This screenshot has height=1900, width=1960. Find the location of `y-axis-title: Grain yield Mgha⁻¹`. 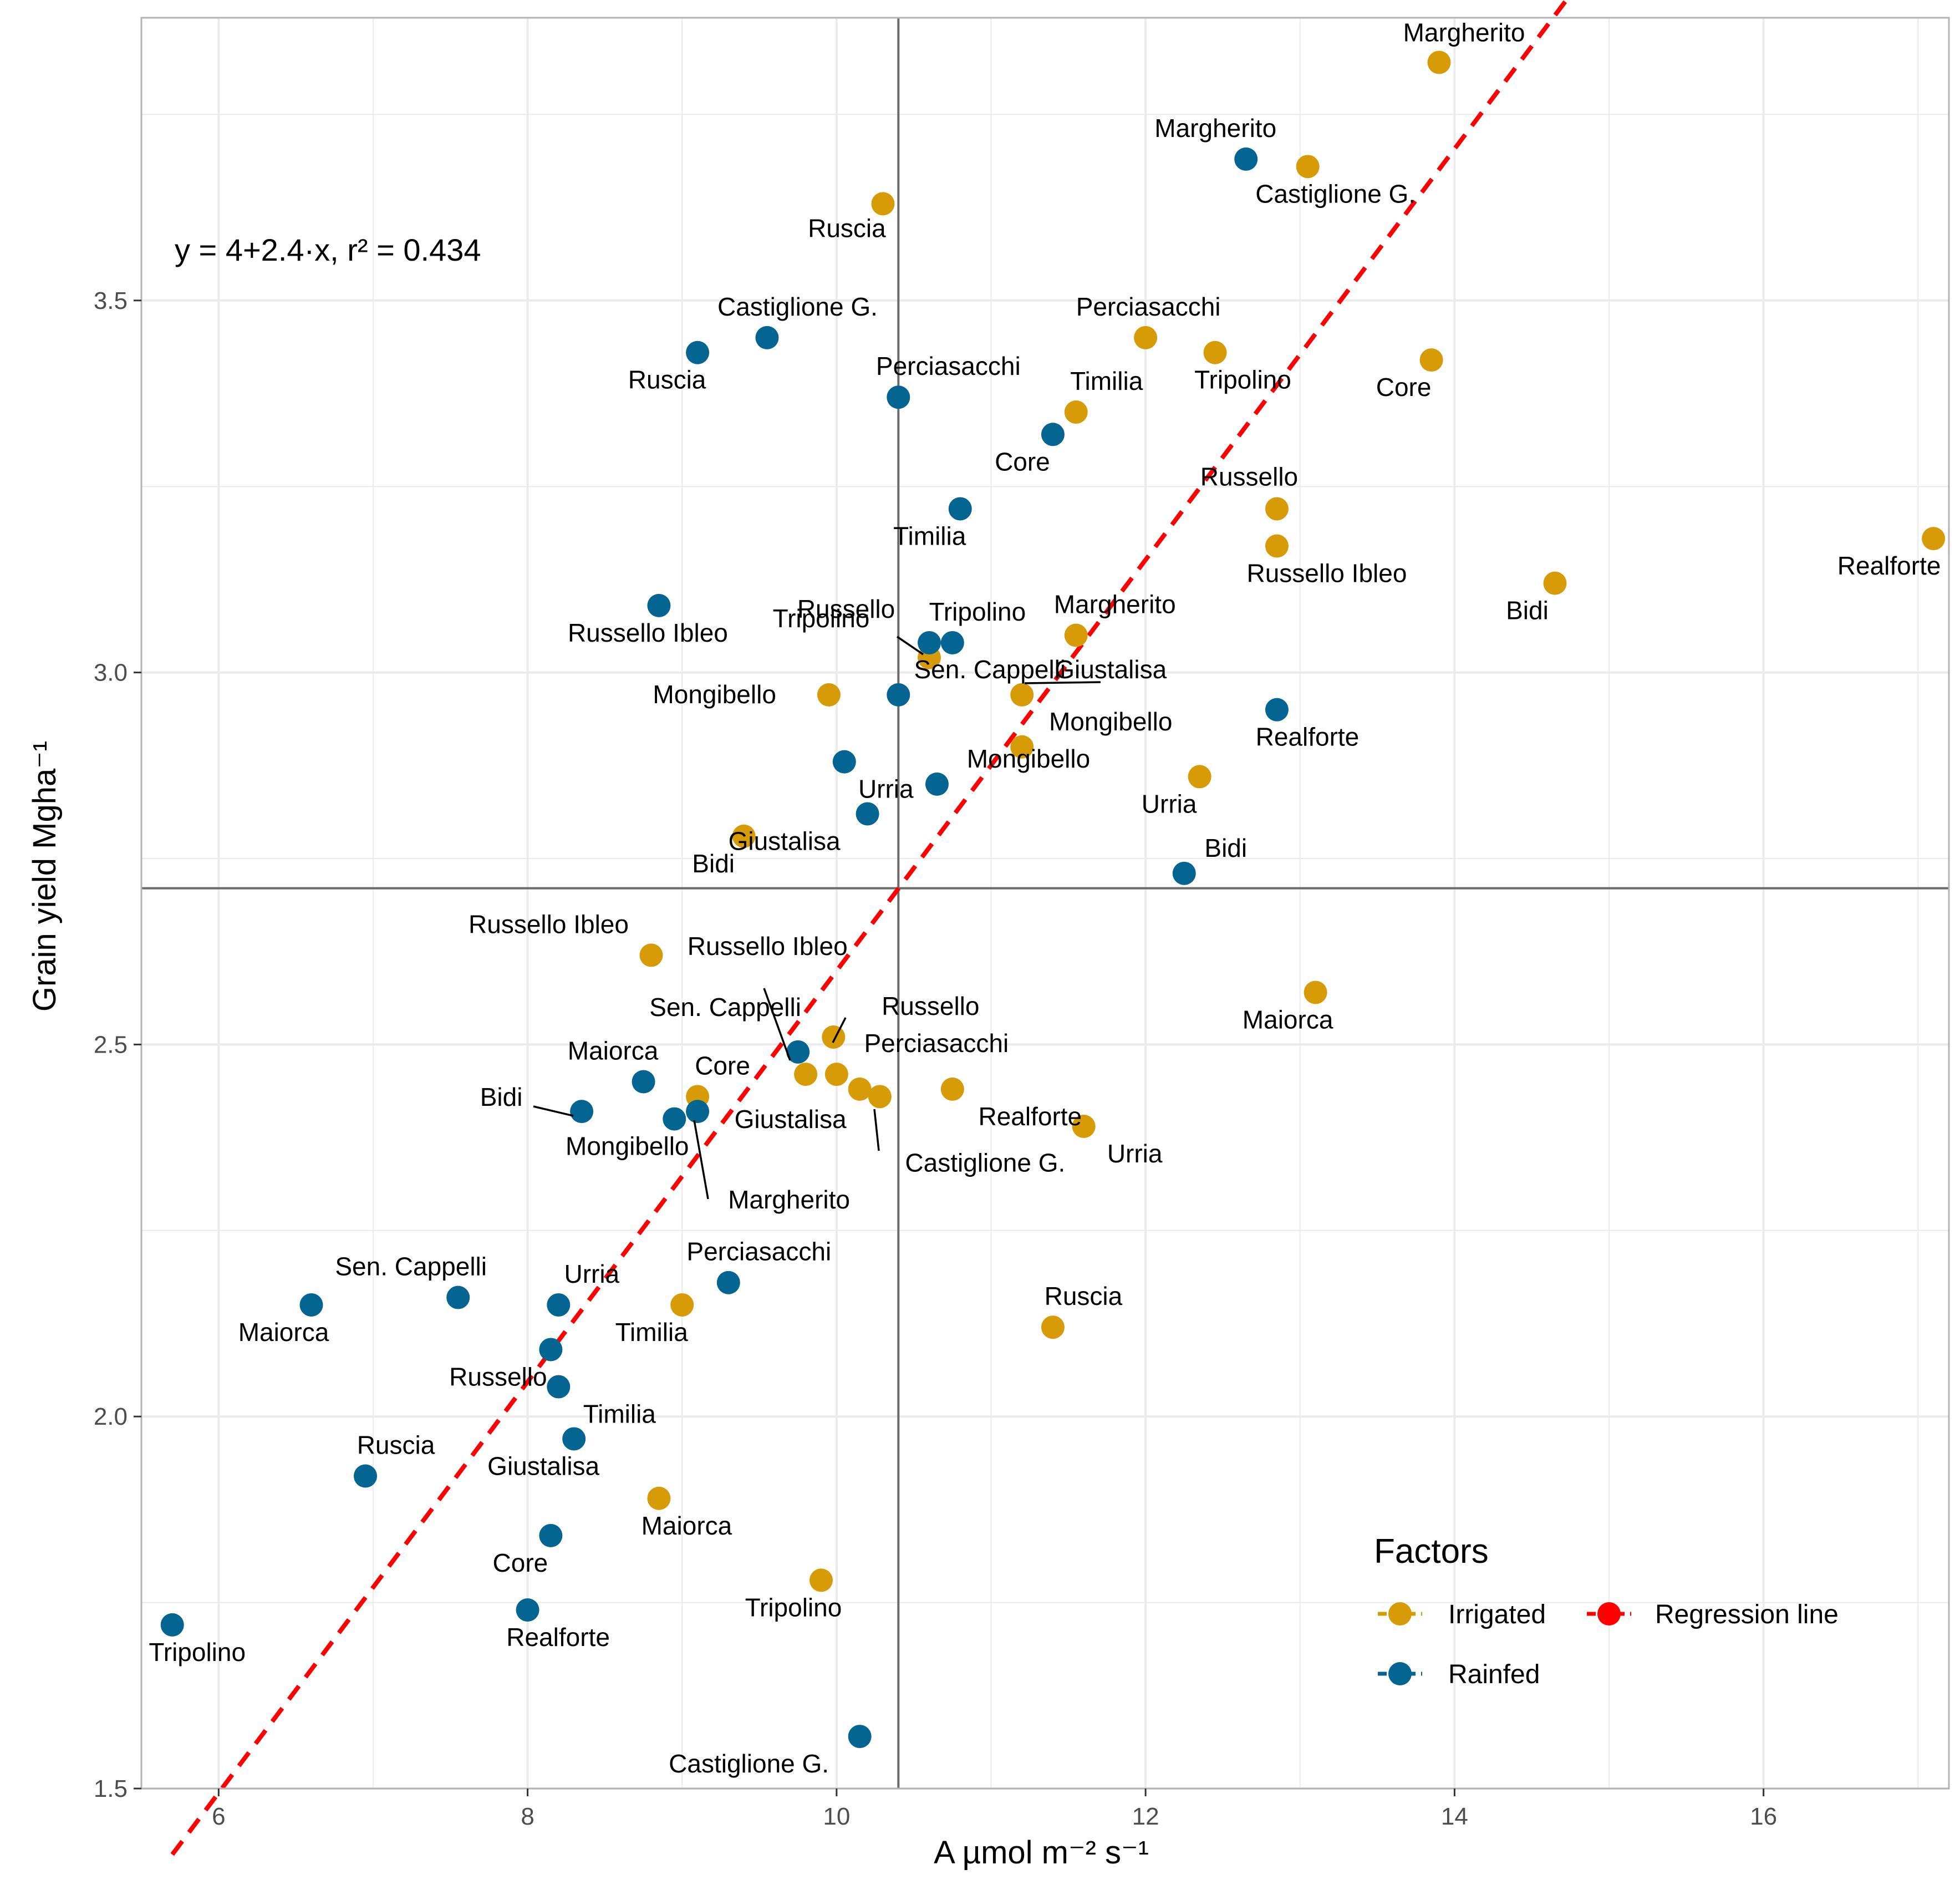

y-axis-title: Grain yield Mgha⁻¹ is located at coordinates (45, 876).